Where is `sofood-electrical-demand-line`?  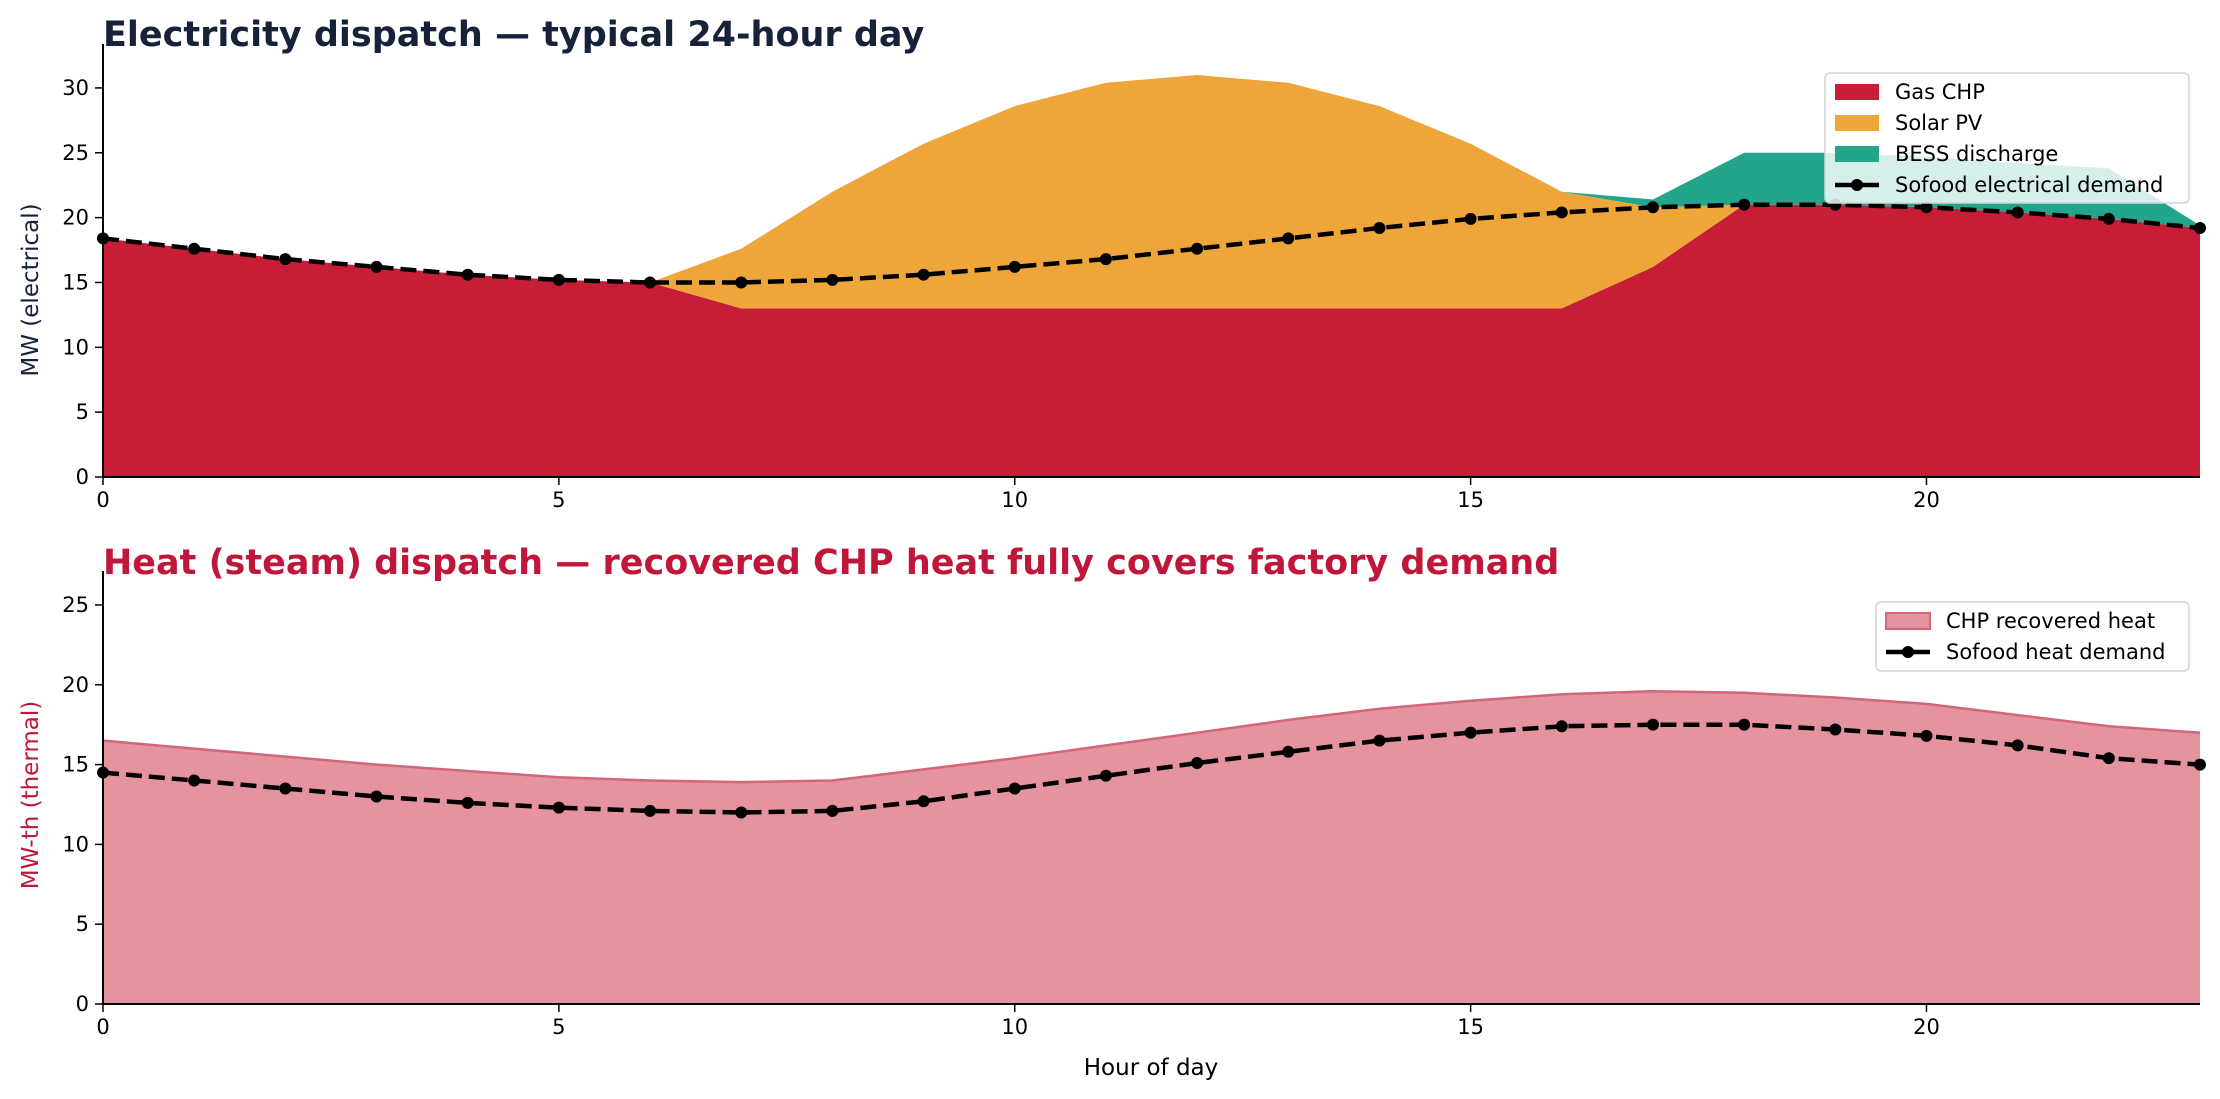 sofood-electrical-demand-line is located at coordinates (1151, 243).